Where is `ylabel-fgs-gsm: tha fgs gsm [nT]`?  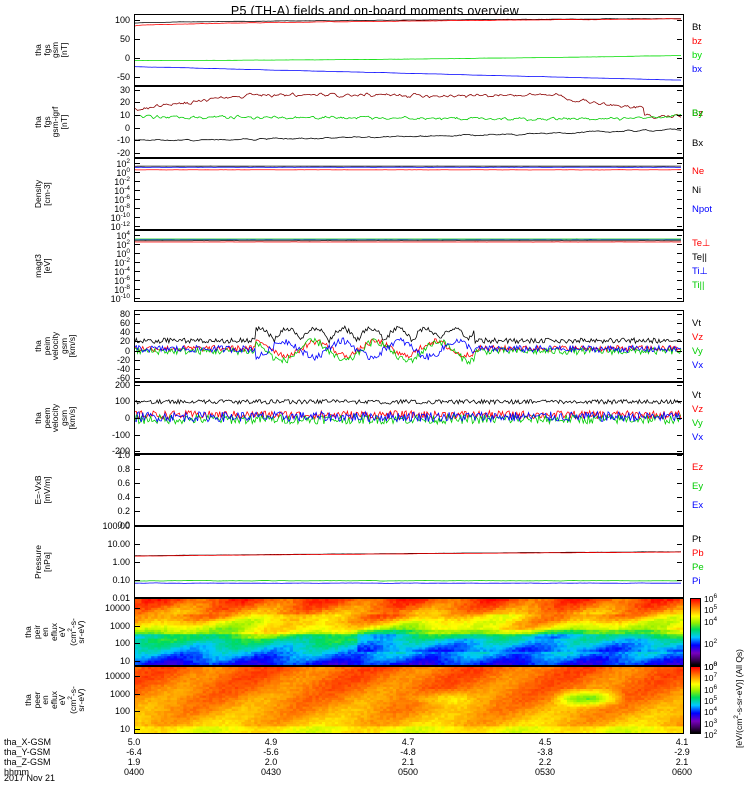
ylabel-fgs-gsm: tha fgs gsm [nT] is located at coordinates (51, 50).